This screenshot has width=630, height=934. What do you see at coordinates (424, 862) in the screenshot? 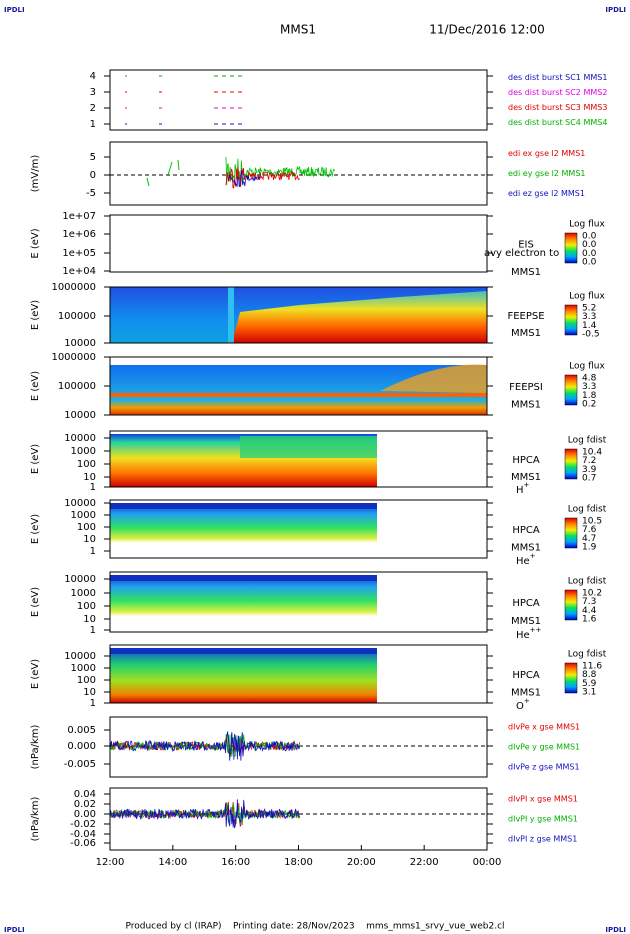
I see `x-tick-label: 22:00` at bounding box center [424, 862].